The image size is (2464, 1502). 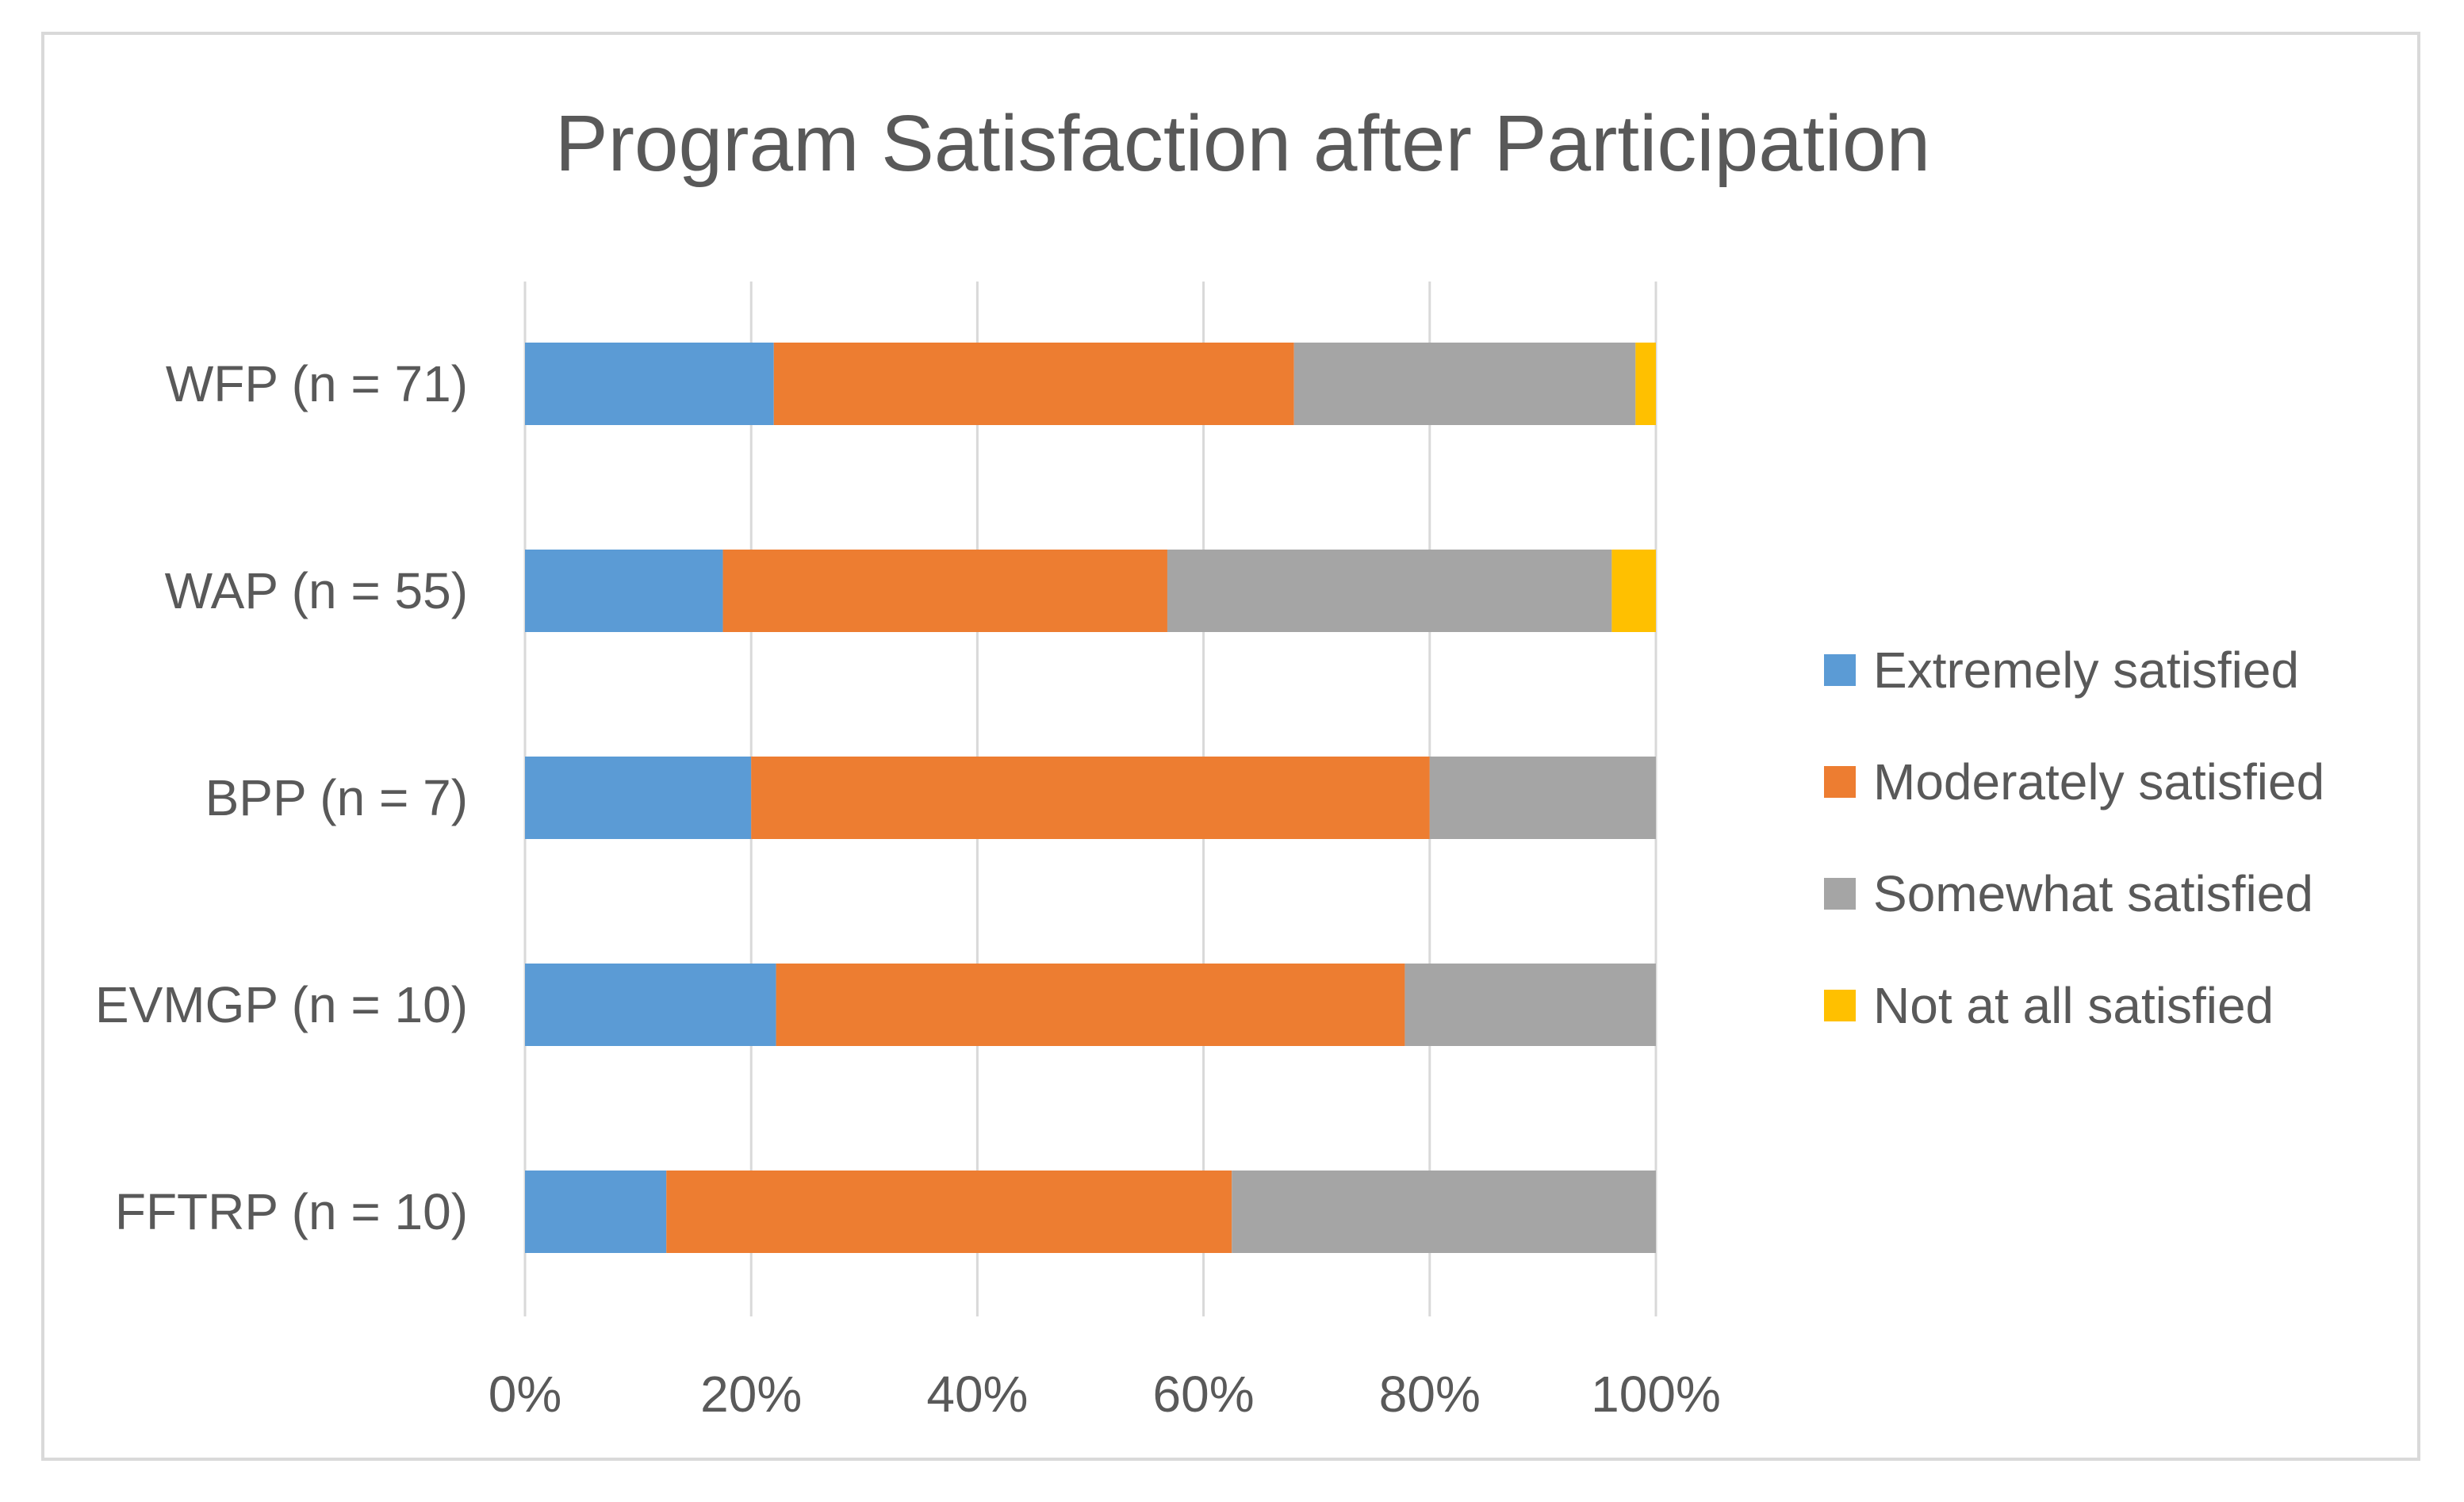 What do you see at coordinates (281, 1005) in the screenshot?
I see `category-label: EVMGP (n = 10)` at bounding box center [281, 1005].